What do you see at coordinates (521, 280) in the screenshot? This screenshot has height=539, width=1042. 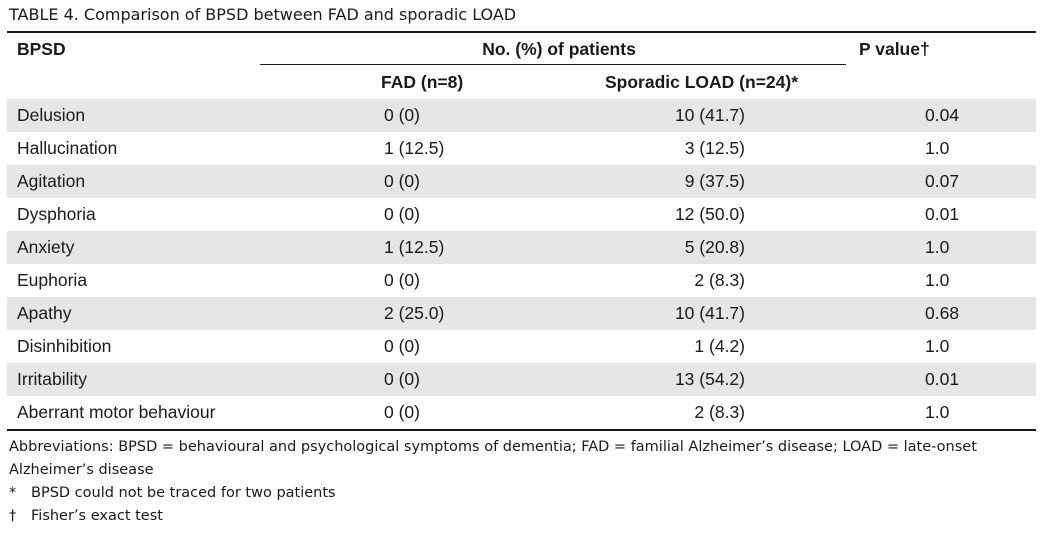 I see `table-row: Euphoria 0 (0) 2 (8.3) 1.0` at bounding box center [521, 280].